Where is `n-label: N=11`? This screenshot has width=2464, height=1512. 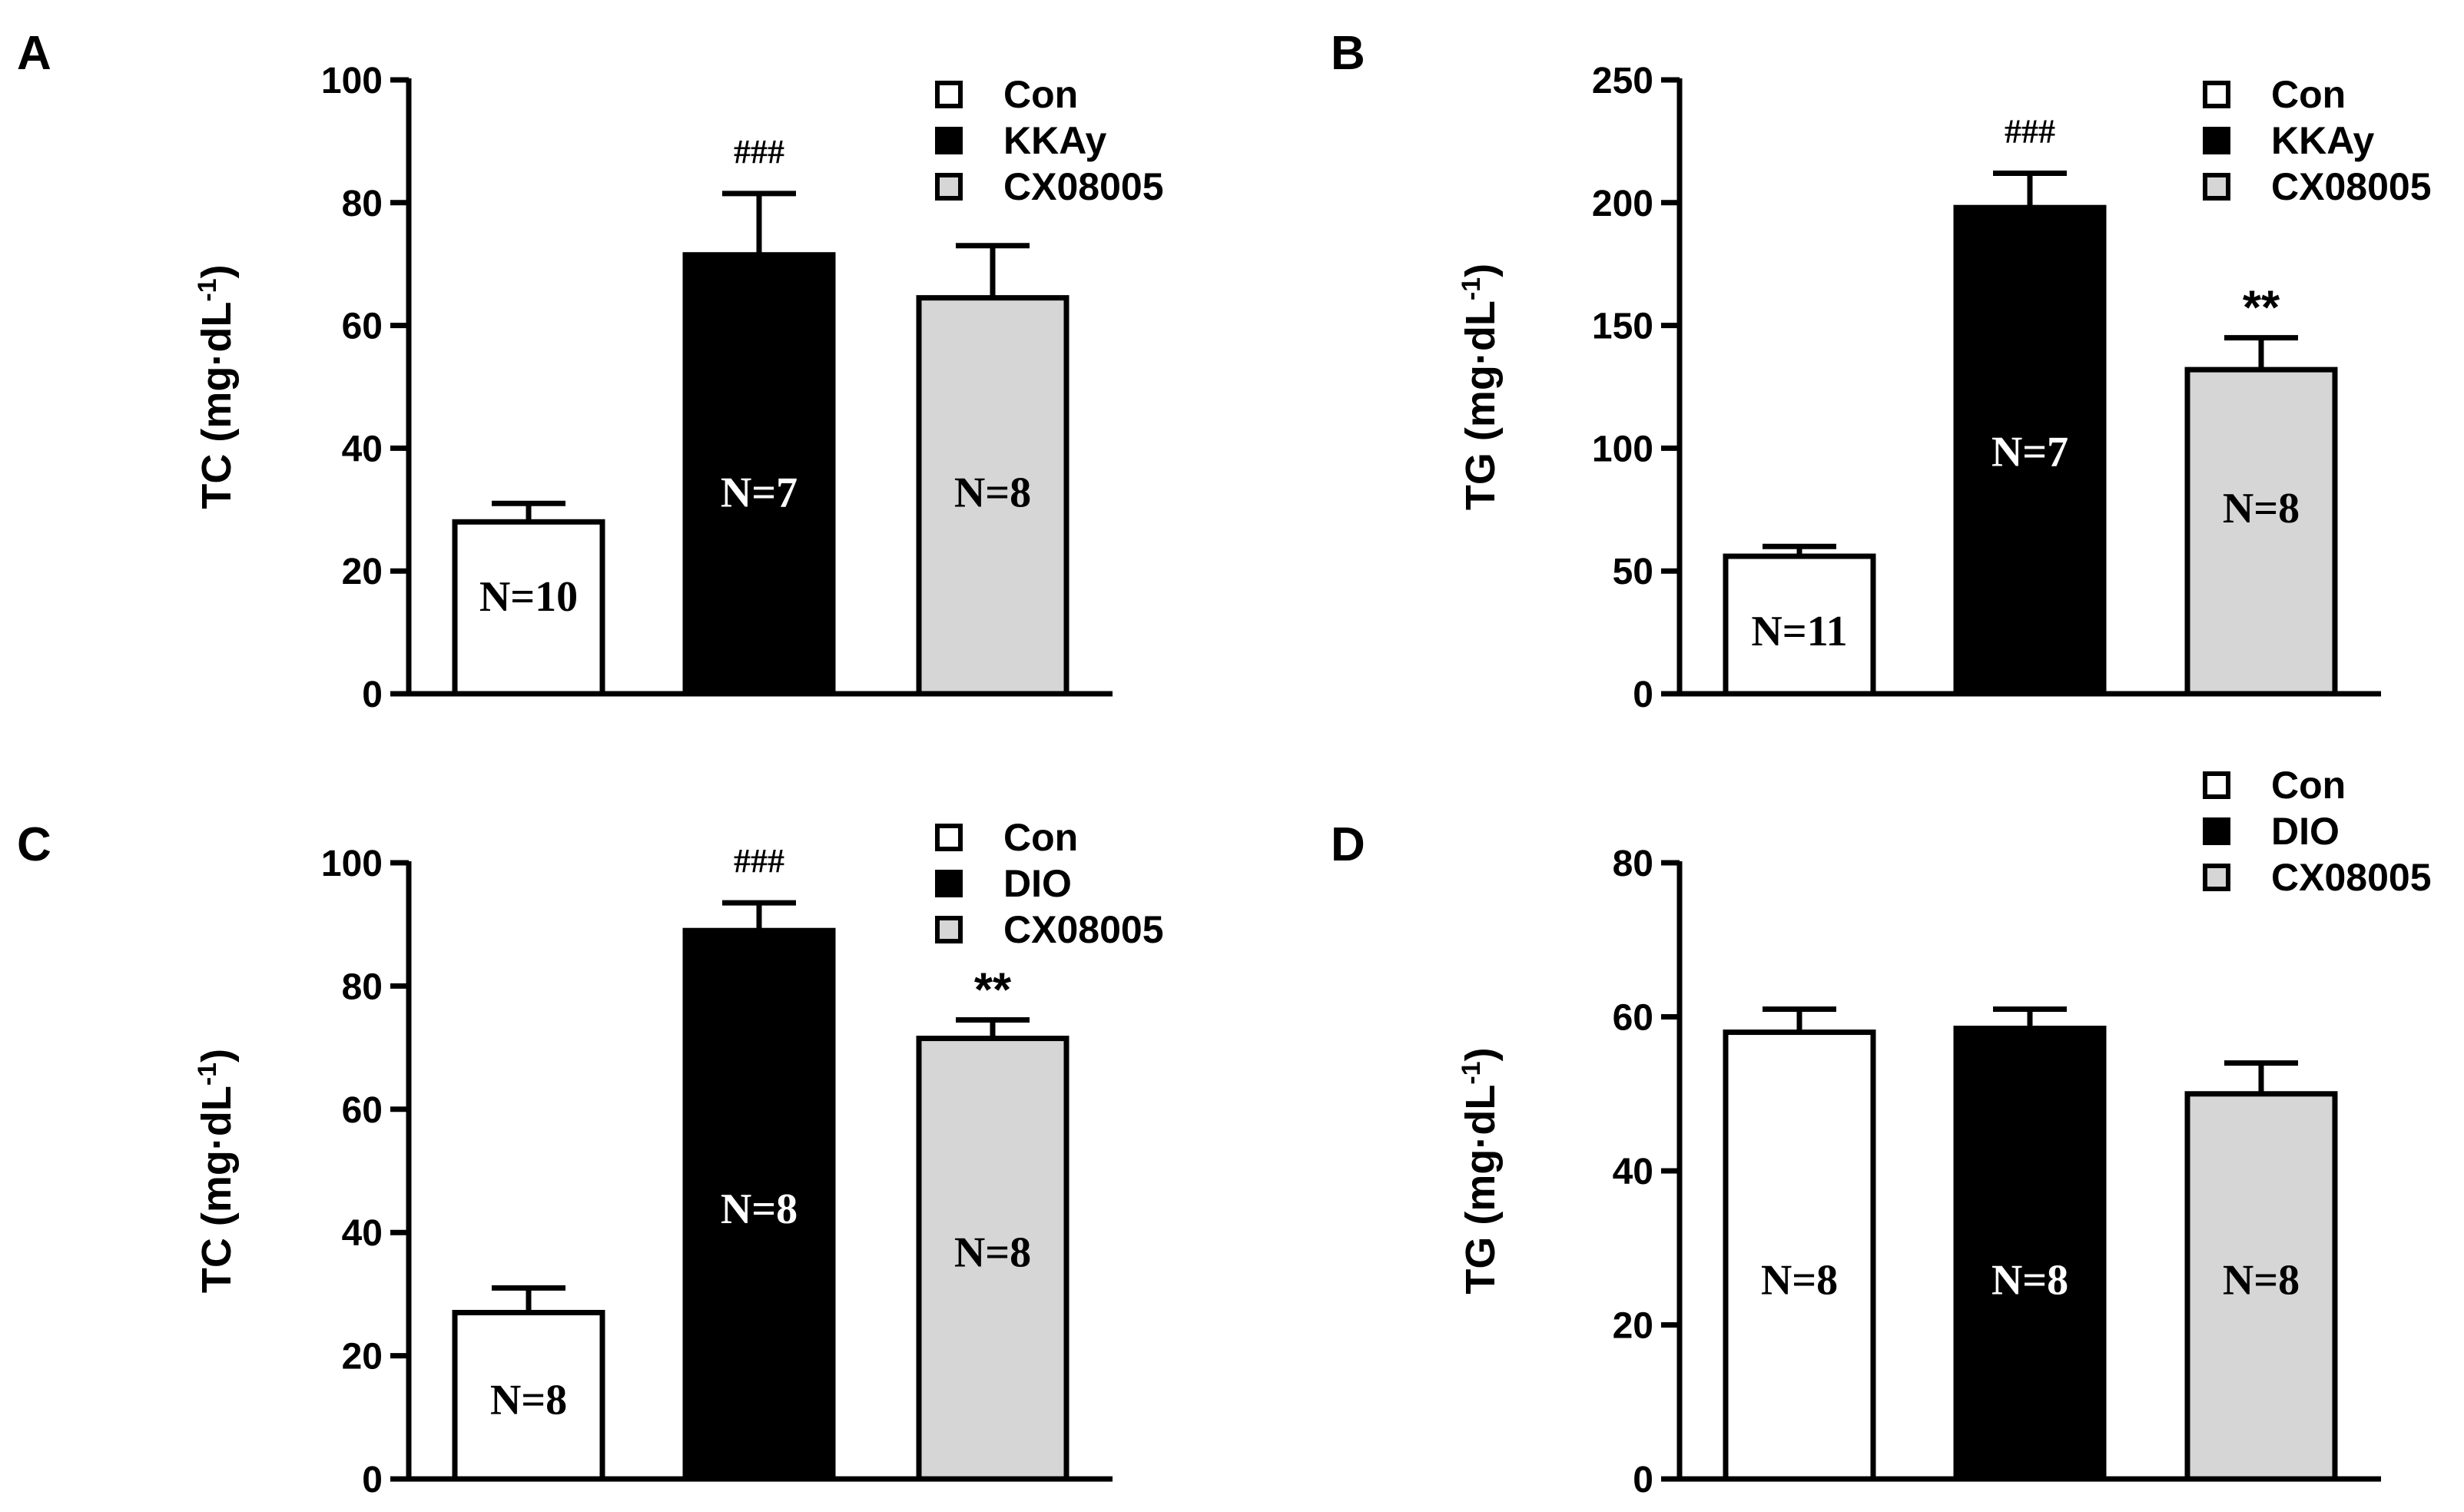 n-label: N=11 is located at coordinates (1799, 631).